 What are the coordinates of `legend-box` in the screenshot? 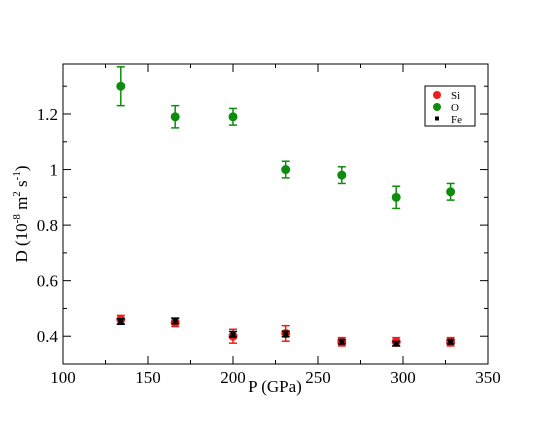 It's located at (450, 106).